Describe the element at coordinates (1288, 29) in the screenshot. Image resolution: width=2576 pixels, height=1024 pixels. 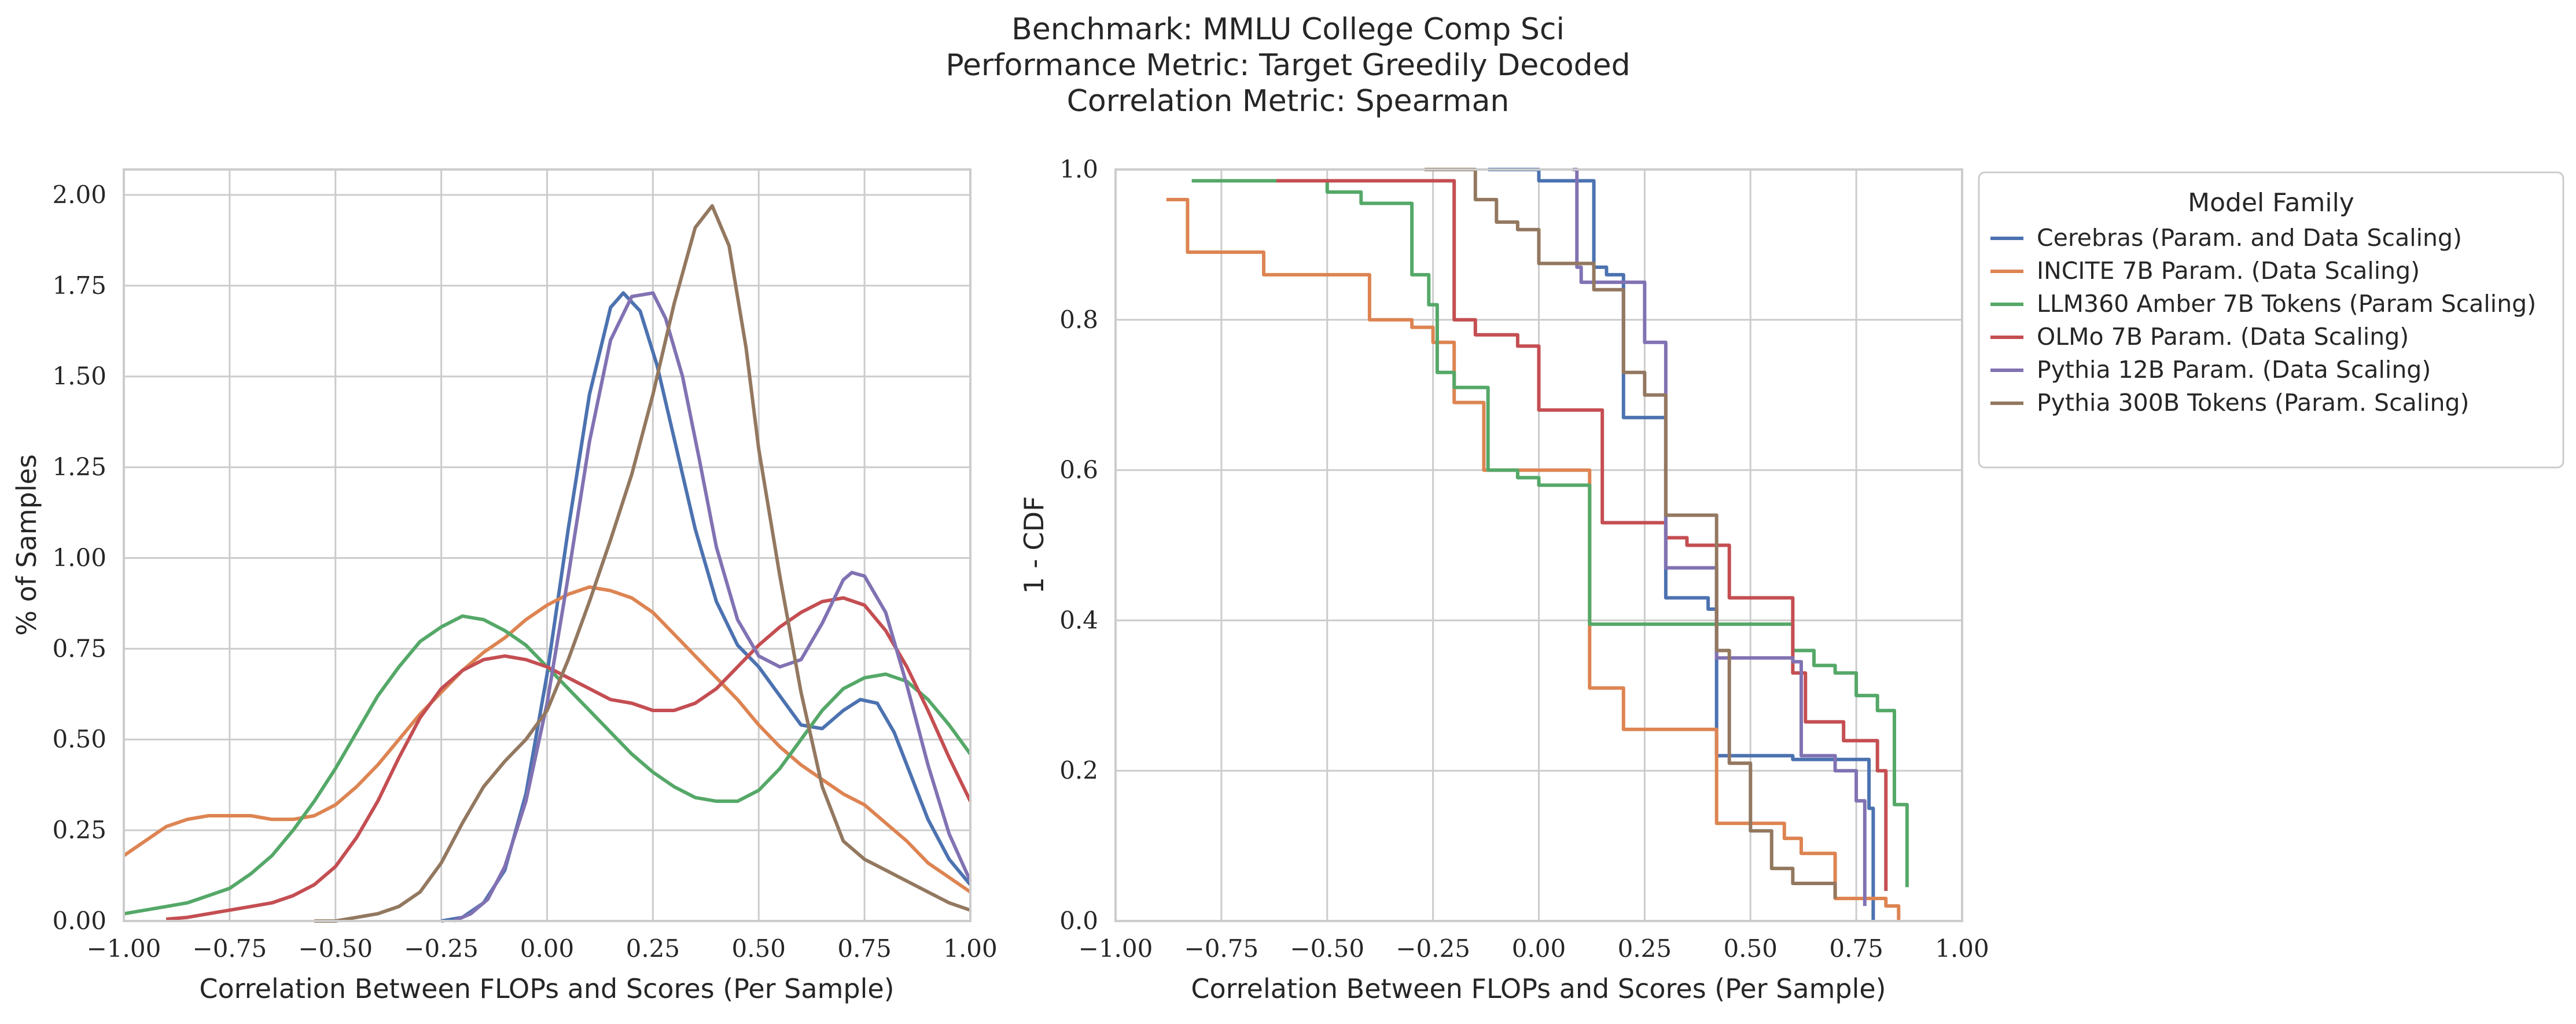
I see `suptitle-line-1: Benchmark: MMLU College Comp Sci` at that location.